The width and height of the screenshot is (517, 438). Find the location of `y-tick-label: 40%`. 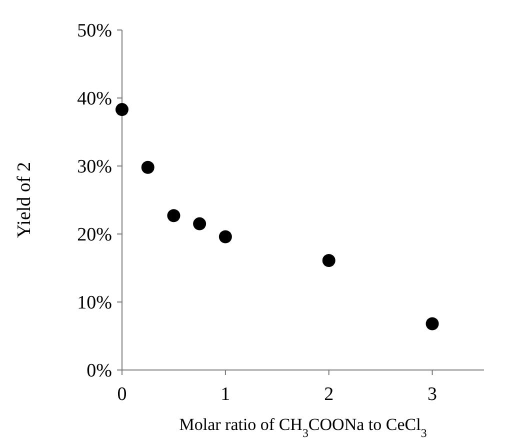

y-tick-label: 40% is located at coordinates (94, 99).